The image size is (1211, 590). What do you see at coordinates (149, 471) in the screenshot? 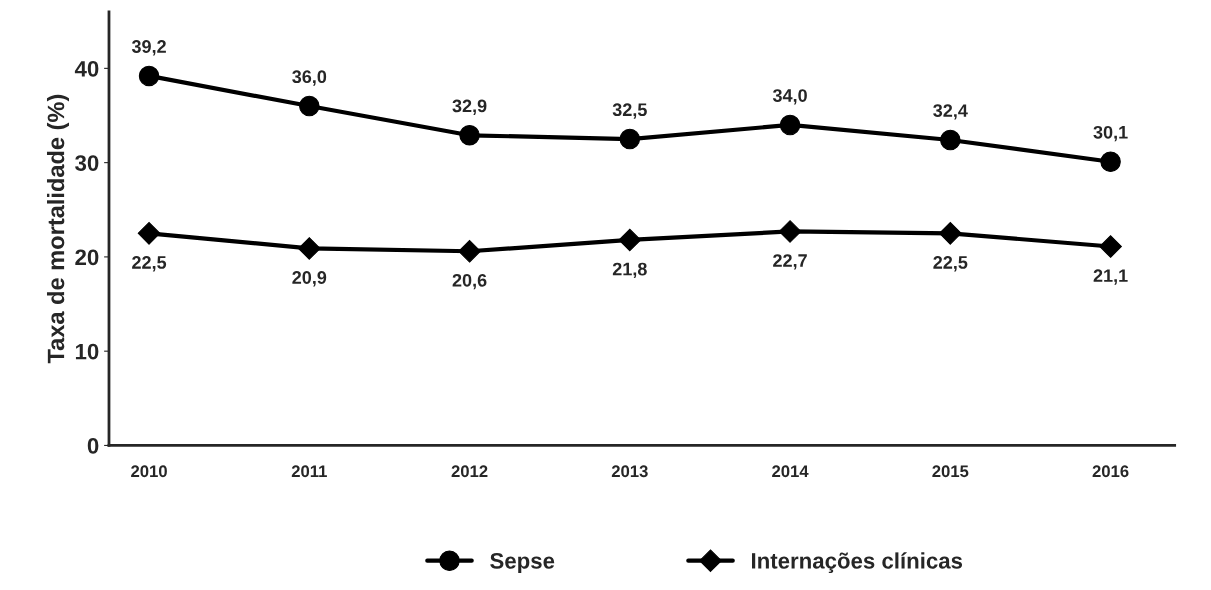
I see `x-tick-label: 2010` at bounding box center [149, 471].